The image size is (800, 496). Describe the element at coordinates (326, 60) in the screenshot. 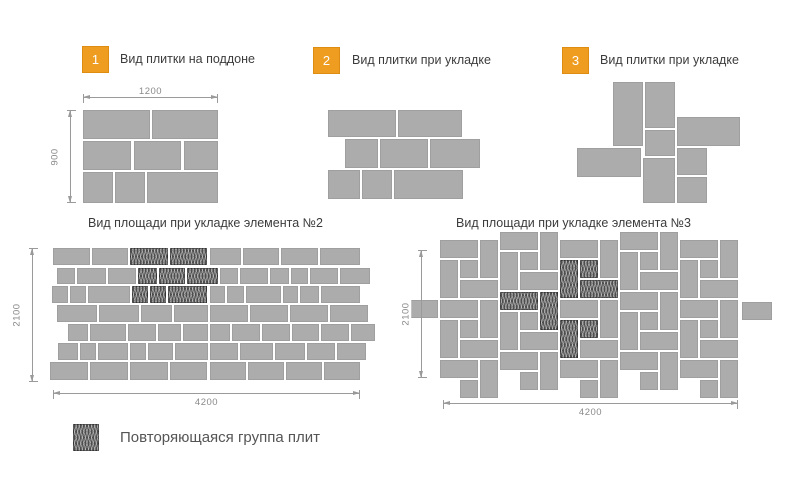

I see `step-2-badge: 2` at that location.